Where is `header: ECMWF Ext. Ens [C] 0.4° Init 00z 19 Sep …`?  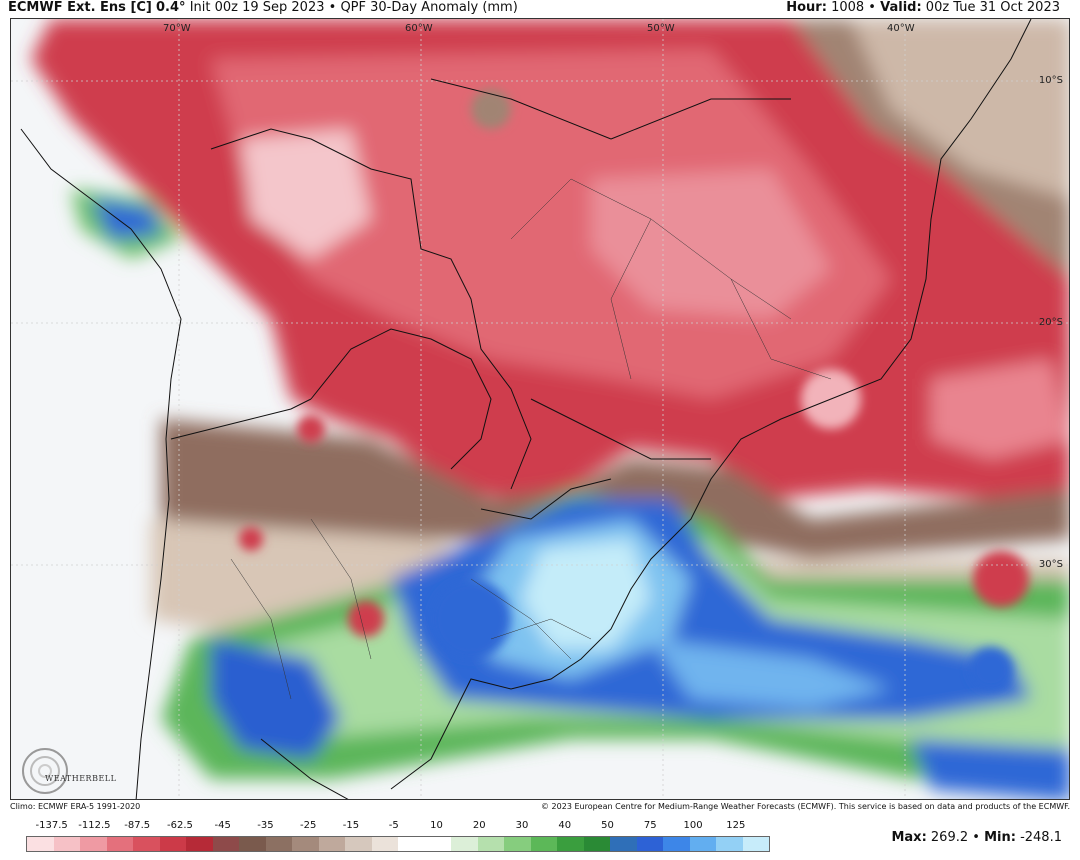
header: ECMWF Ext. Ens [C] 0.4° Init 00z 19 Sep … is located at coordinates (540, 9).